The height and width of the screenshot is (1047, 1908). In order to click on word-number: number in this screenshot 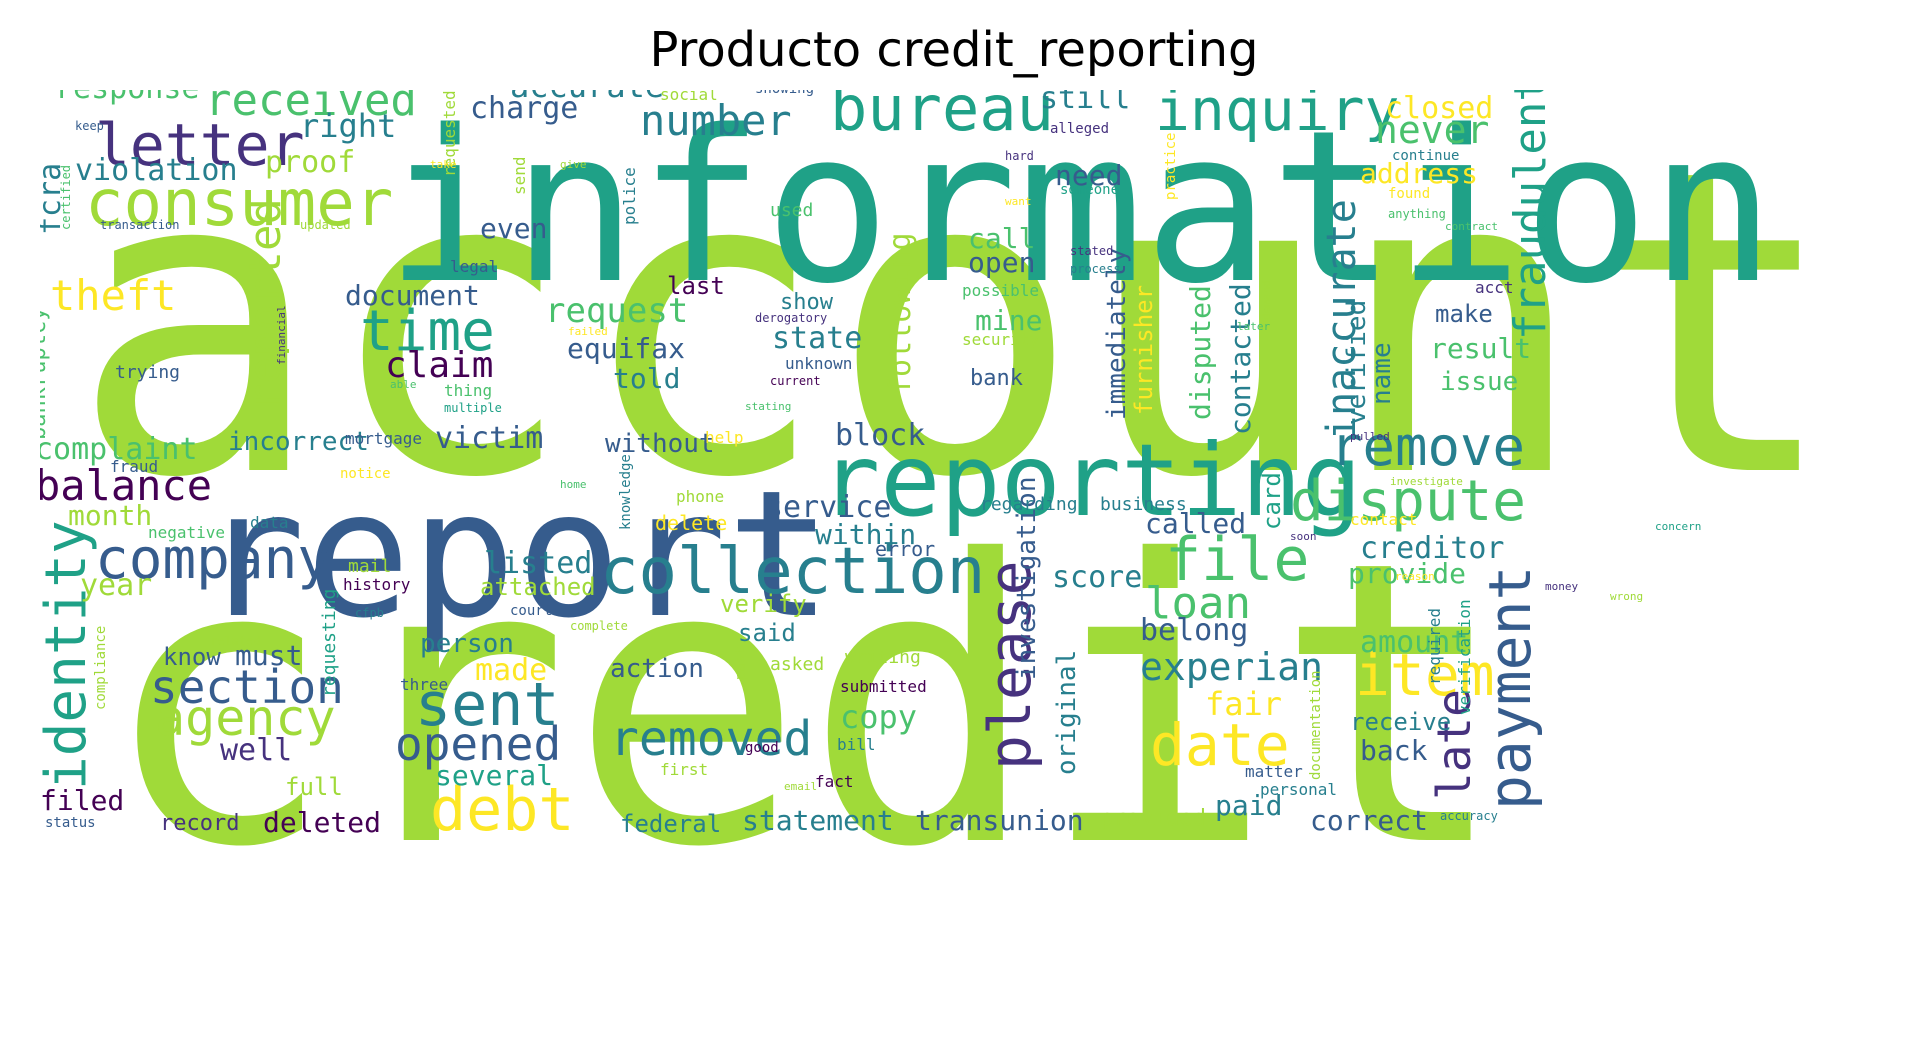, I will do `click(716, 120)`.